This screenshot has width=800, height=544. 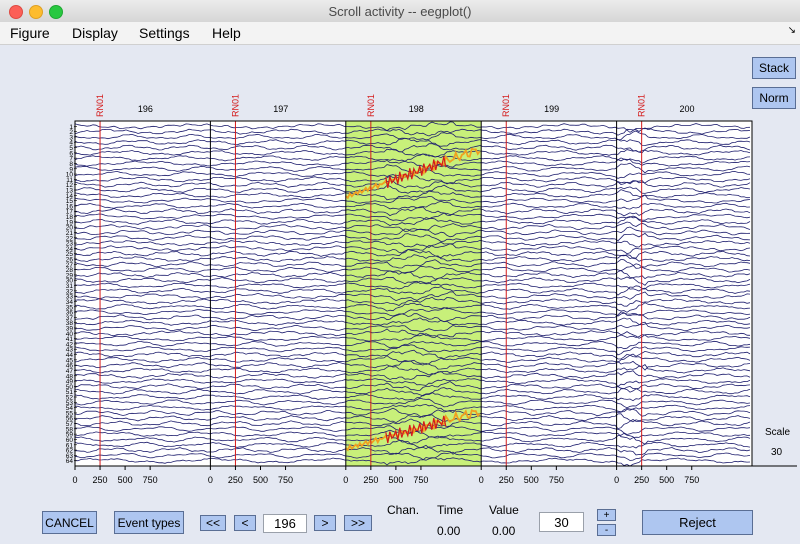 I want to click on channel-label: 57, so click(x=70, y=424).